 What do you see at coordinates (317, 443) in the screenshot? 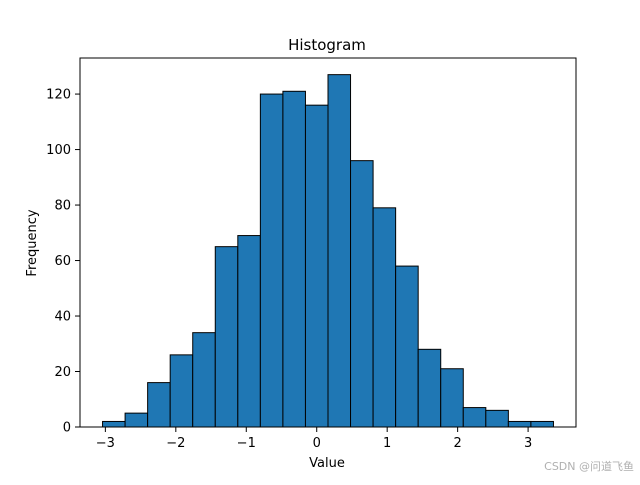
I see `x-tick-label: 0` at bounding box center [317, 443].